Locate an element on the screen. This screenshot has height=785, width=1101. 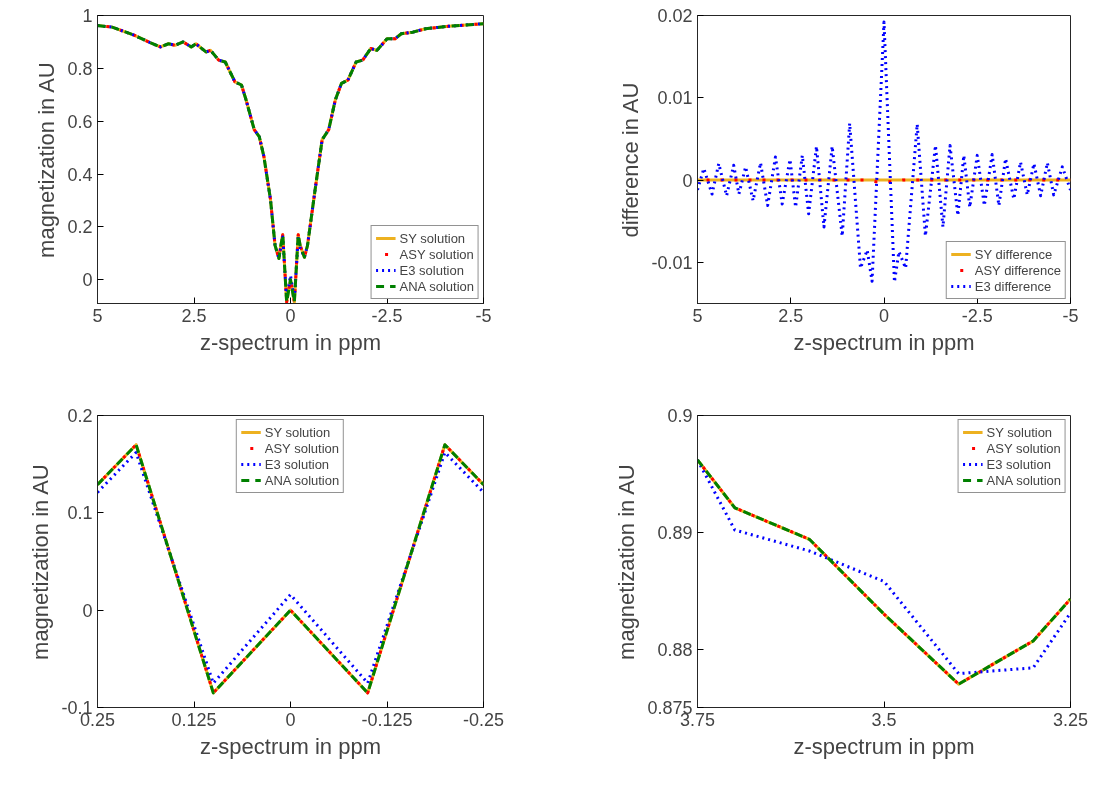
y-tick-label: 0.1 is located at coordinates (80, 513).